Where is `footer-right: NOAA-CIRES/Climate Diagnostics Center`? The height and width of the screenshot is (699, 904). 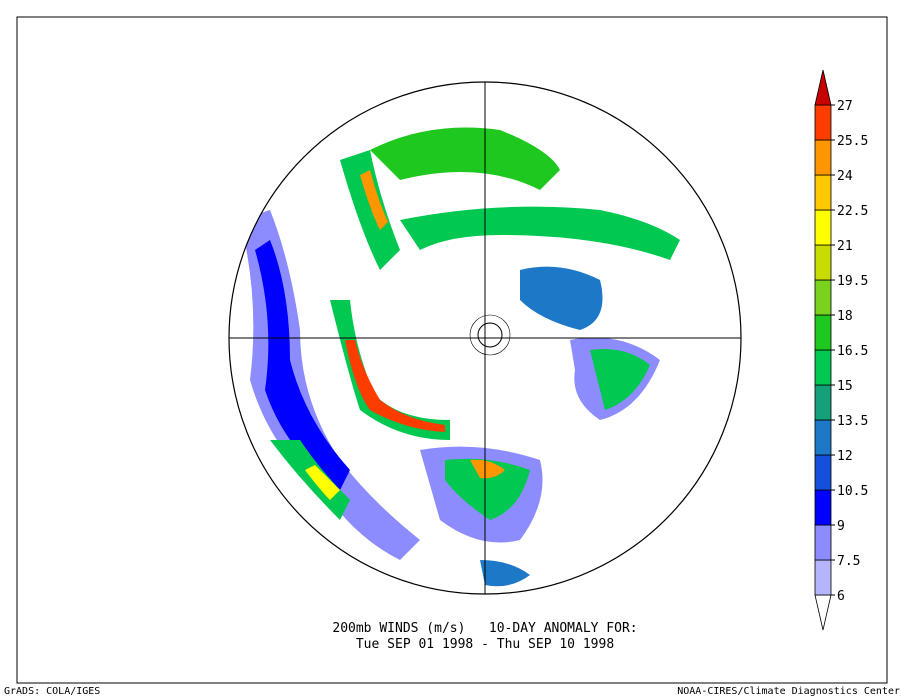 footer-right: NOAA-CIRES/Climate Diagnostics Center is located at coordinates (788, 691).